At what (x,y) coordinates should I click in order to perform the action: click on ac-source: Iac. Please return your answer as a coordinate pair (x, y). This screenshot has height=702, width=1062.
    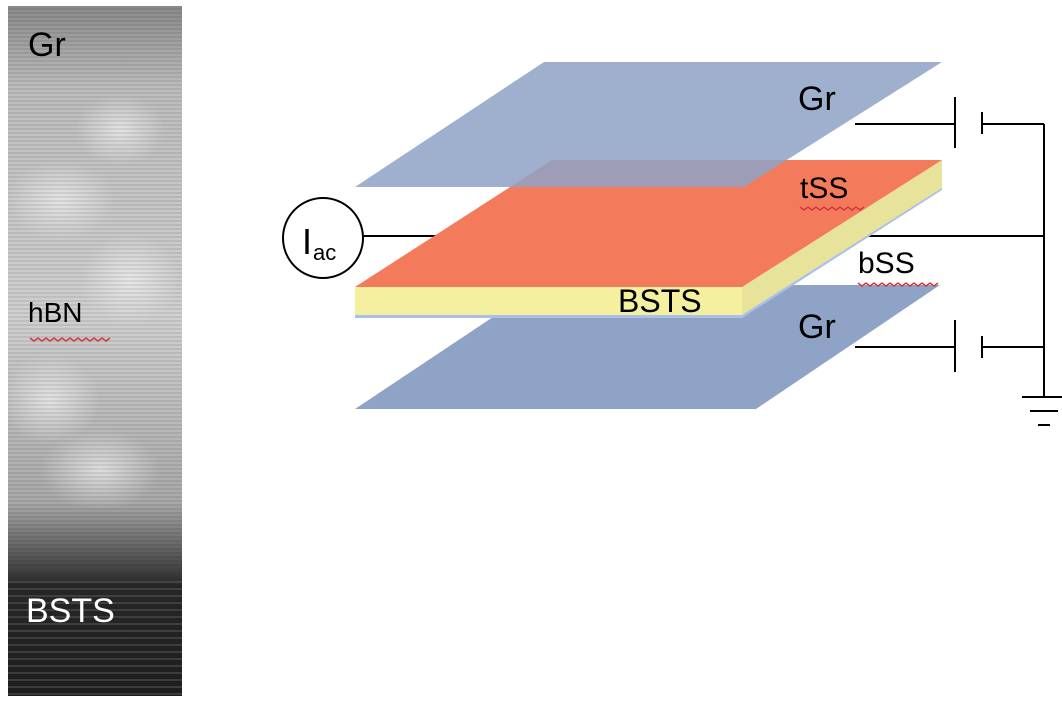
    Looking at the image, I should click on (323, 238).